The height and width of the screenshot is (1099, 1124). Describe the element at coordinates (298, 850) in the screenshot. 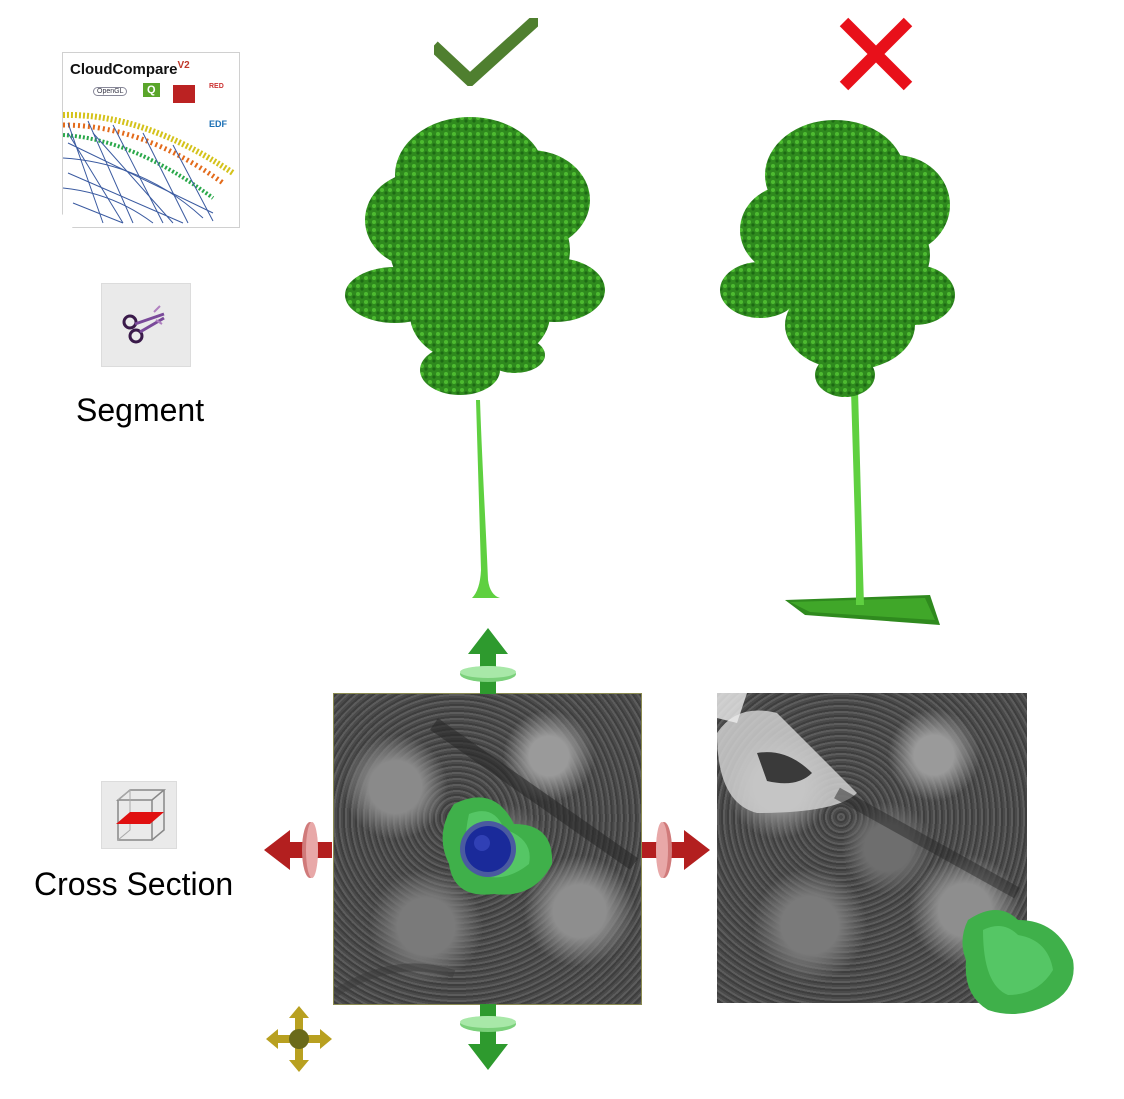

I see `arrow-left-handle` at that location.